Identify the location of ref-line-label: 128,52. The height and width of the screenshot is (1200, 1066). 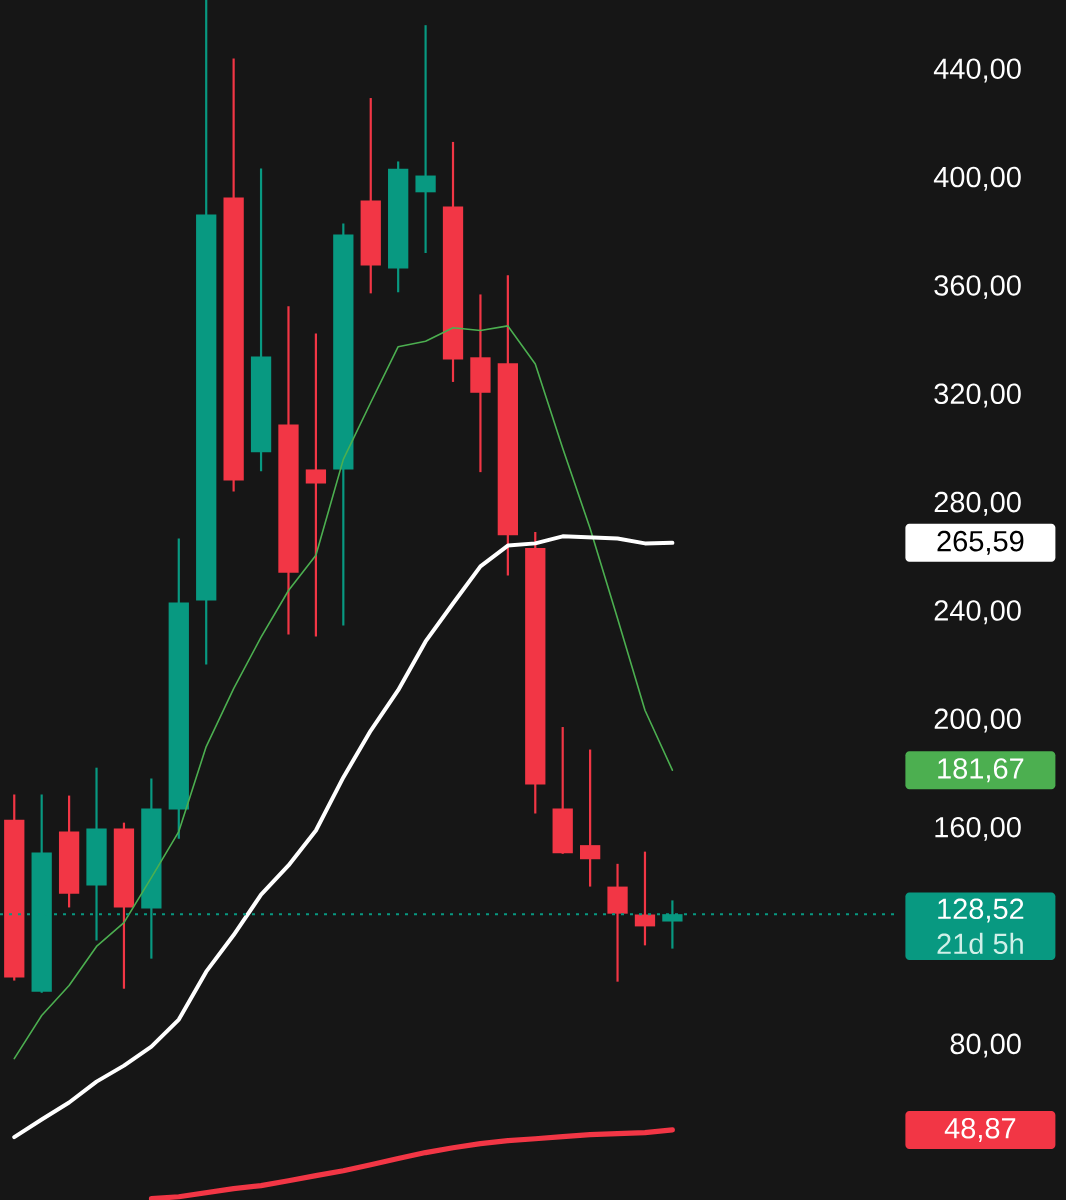
(981, 910).